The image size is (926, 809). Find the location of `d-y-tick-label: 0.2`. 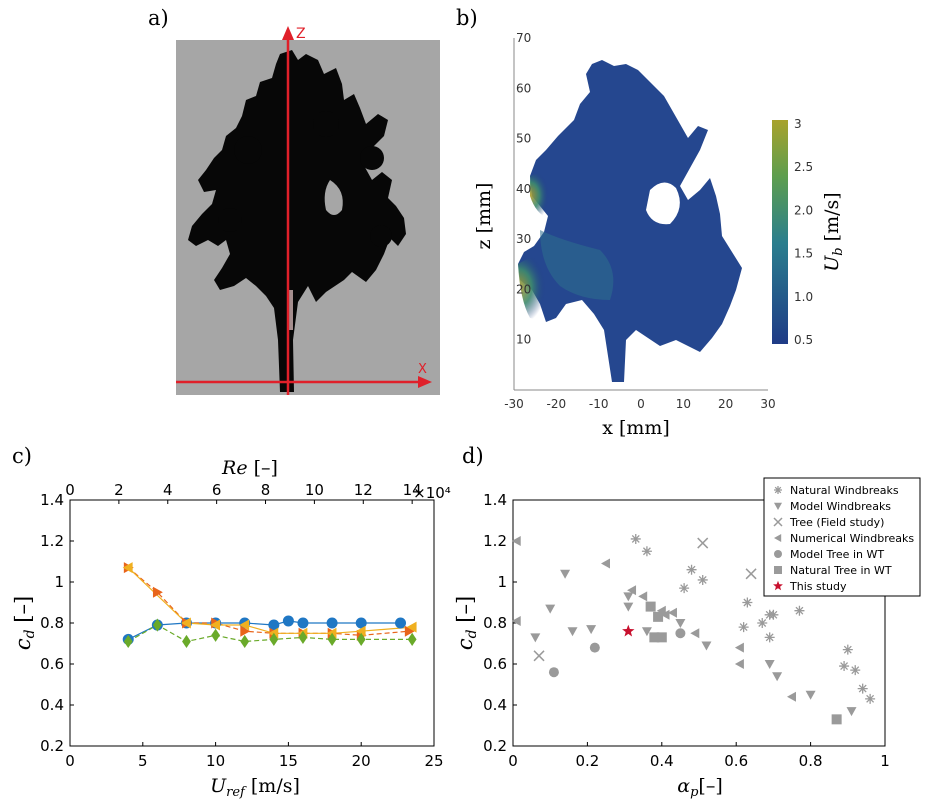

d-y-tick-label: 0.2 is located at coordinates (495, 746).